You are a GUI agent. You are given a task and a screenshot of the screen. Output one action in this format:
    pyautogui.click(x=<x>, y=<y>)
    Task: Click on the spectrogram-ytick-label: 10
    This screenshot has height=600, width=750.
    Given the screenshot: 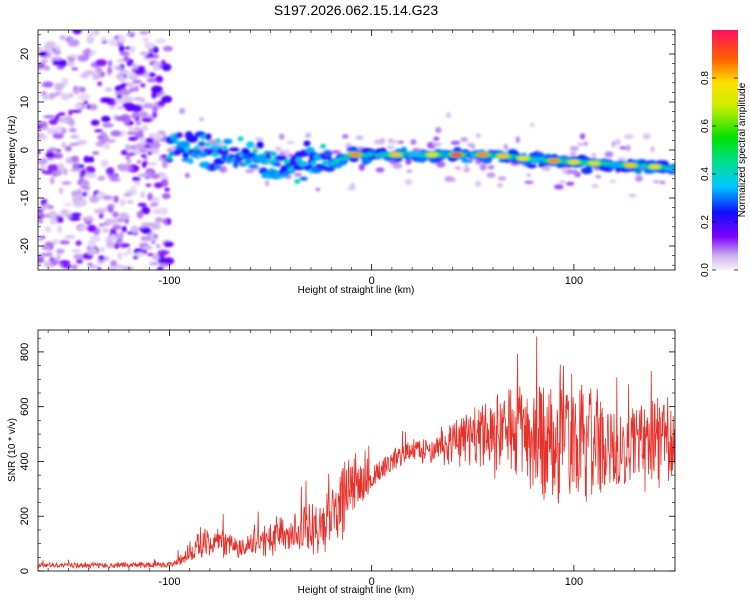 What is the action you would take?
    pyautogui.click(x=25, y=102)
    